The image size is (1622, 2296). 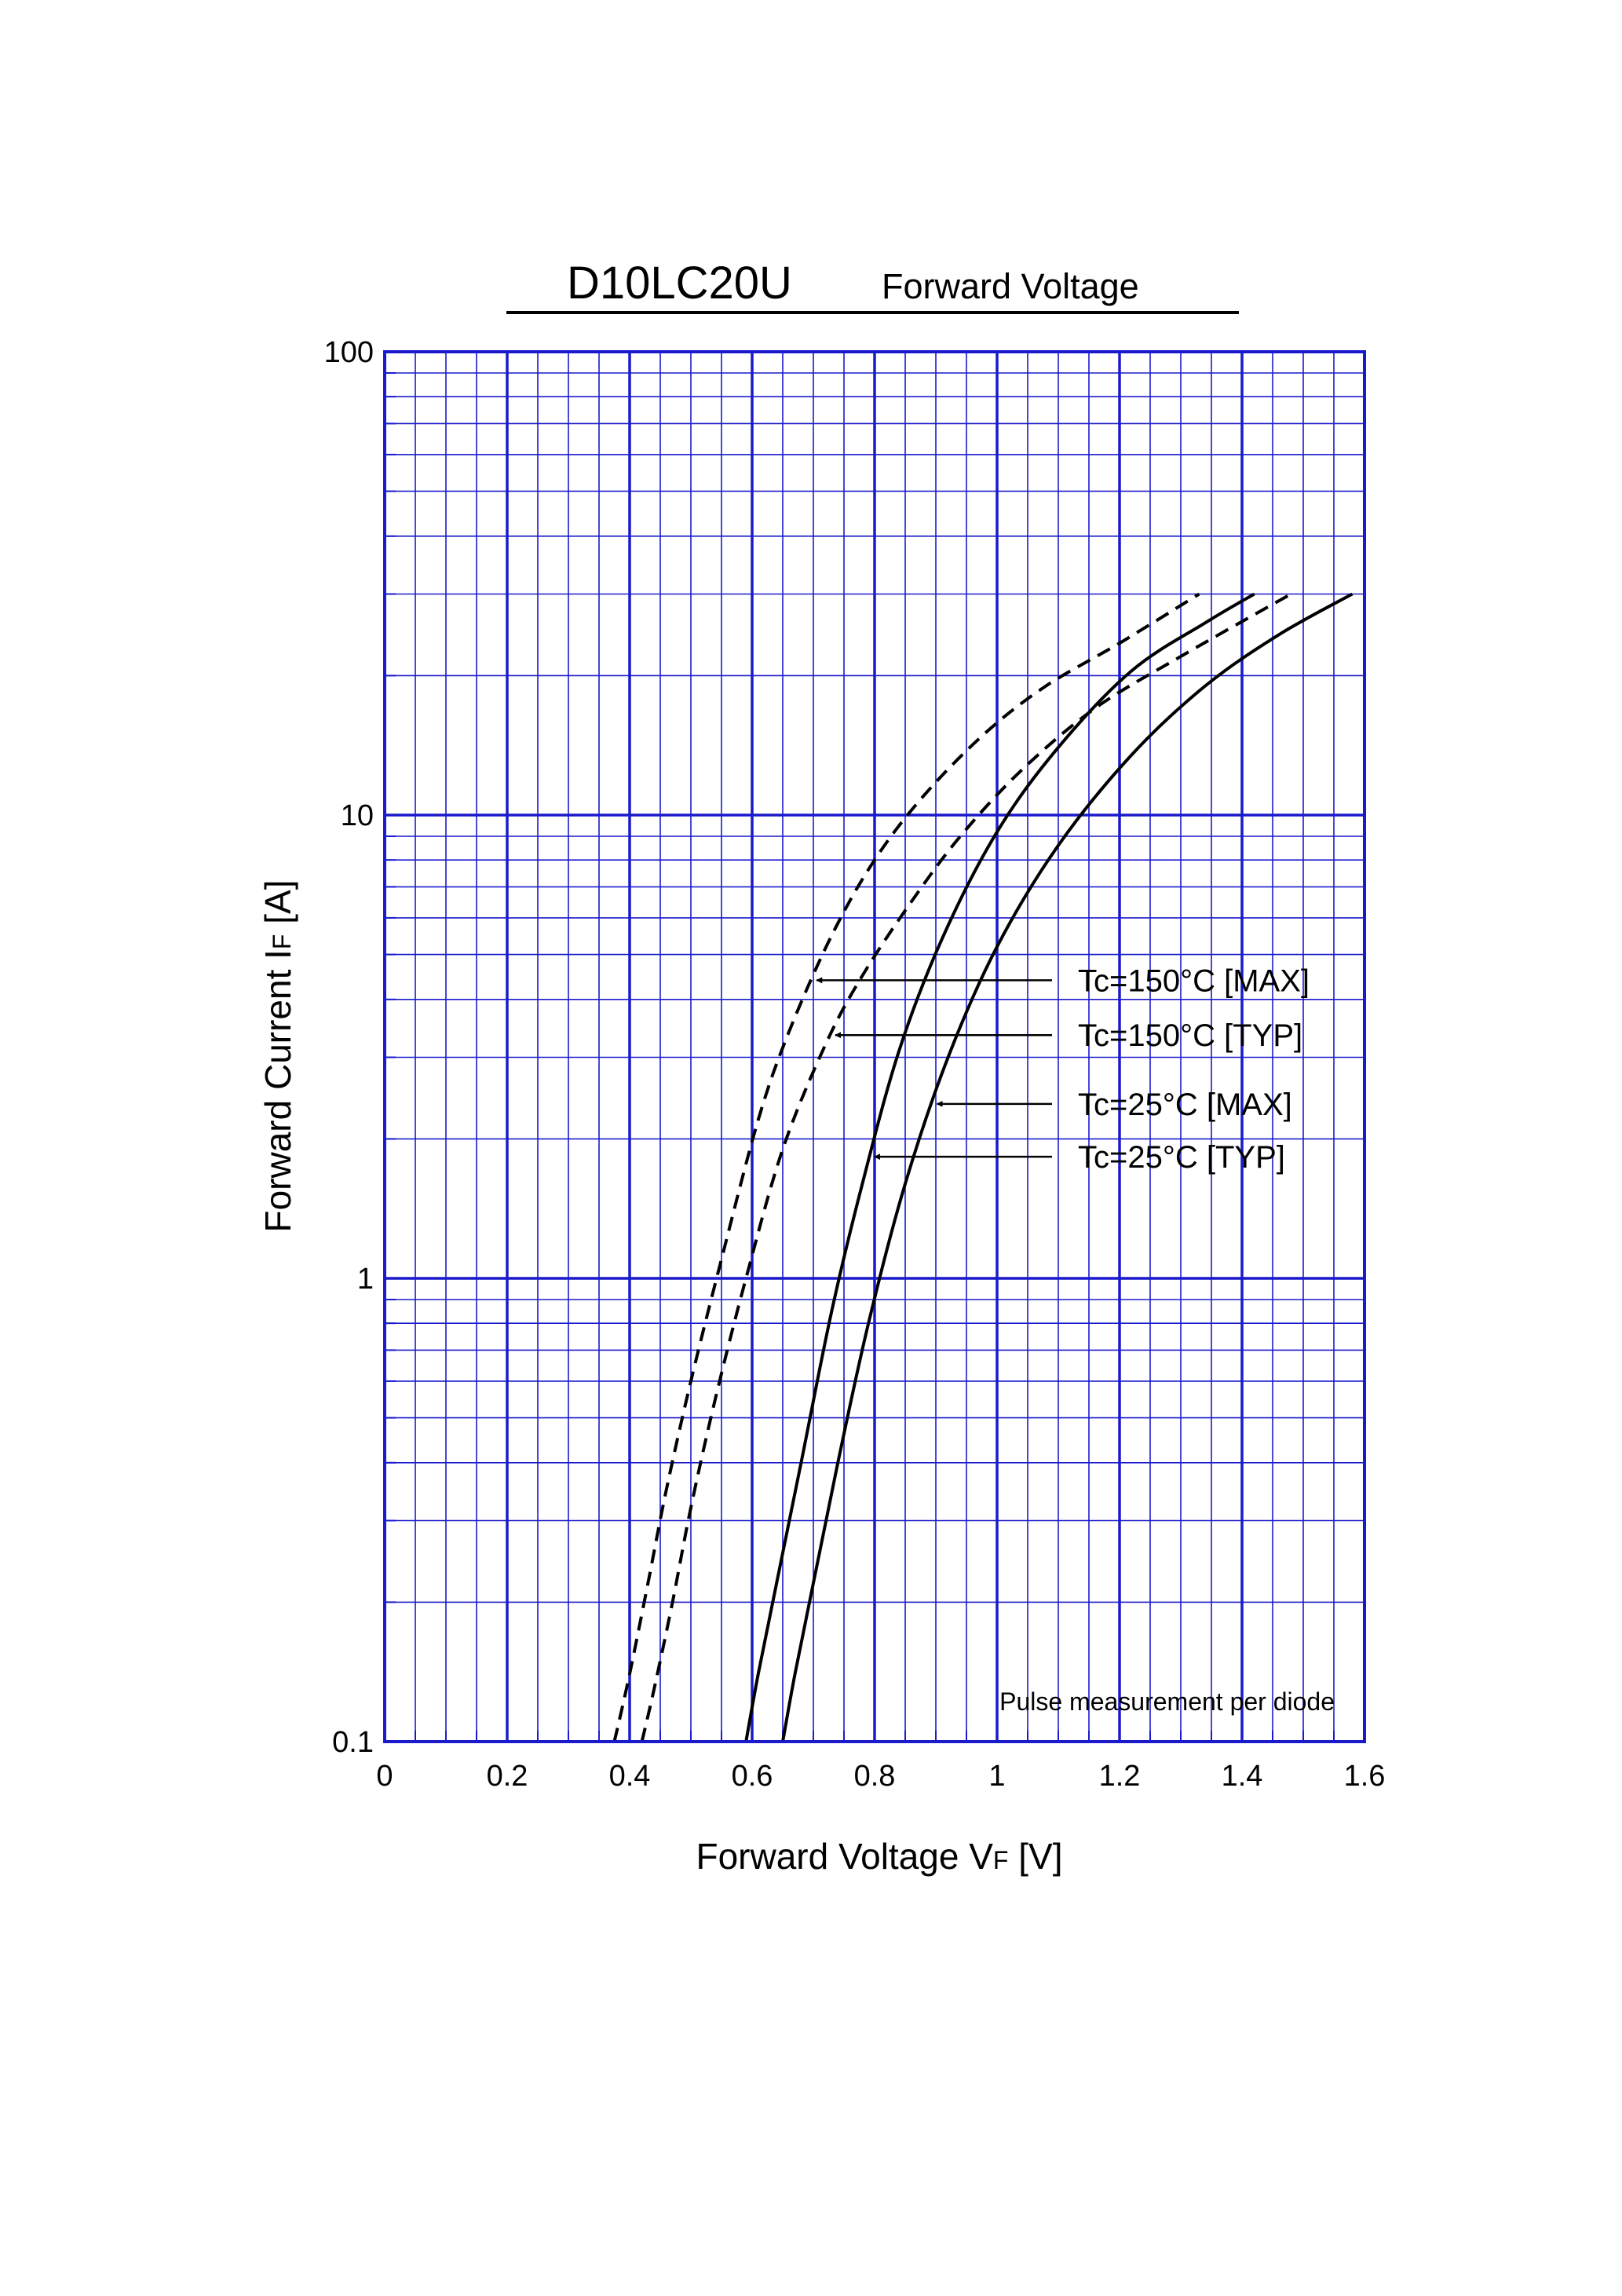 What do you see at coordinates (365, 1280) in the screenshot?
I see `y-tick-label: 1` at bounding box center [365, 1280].